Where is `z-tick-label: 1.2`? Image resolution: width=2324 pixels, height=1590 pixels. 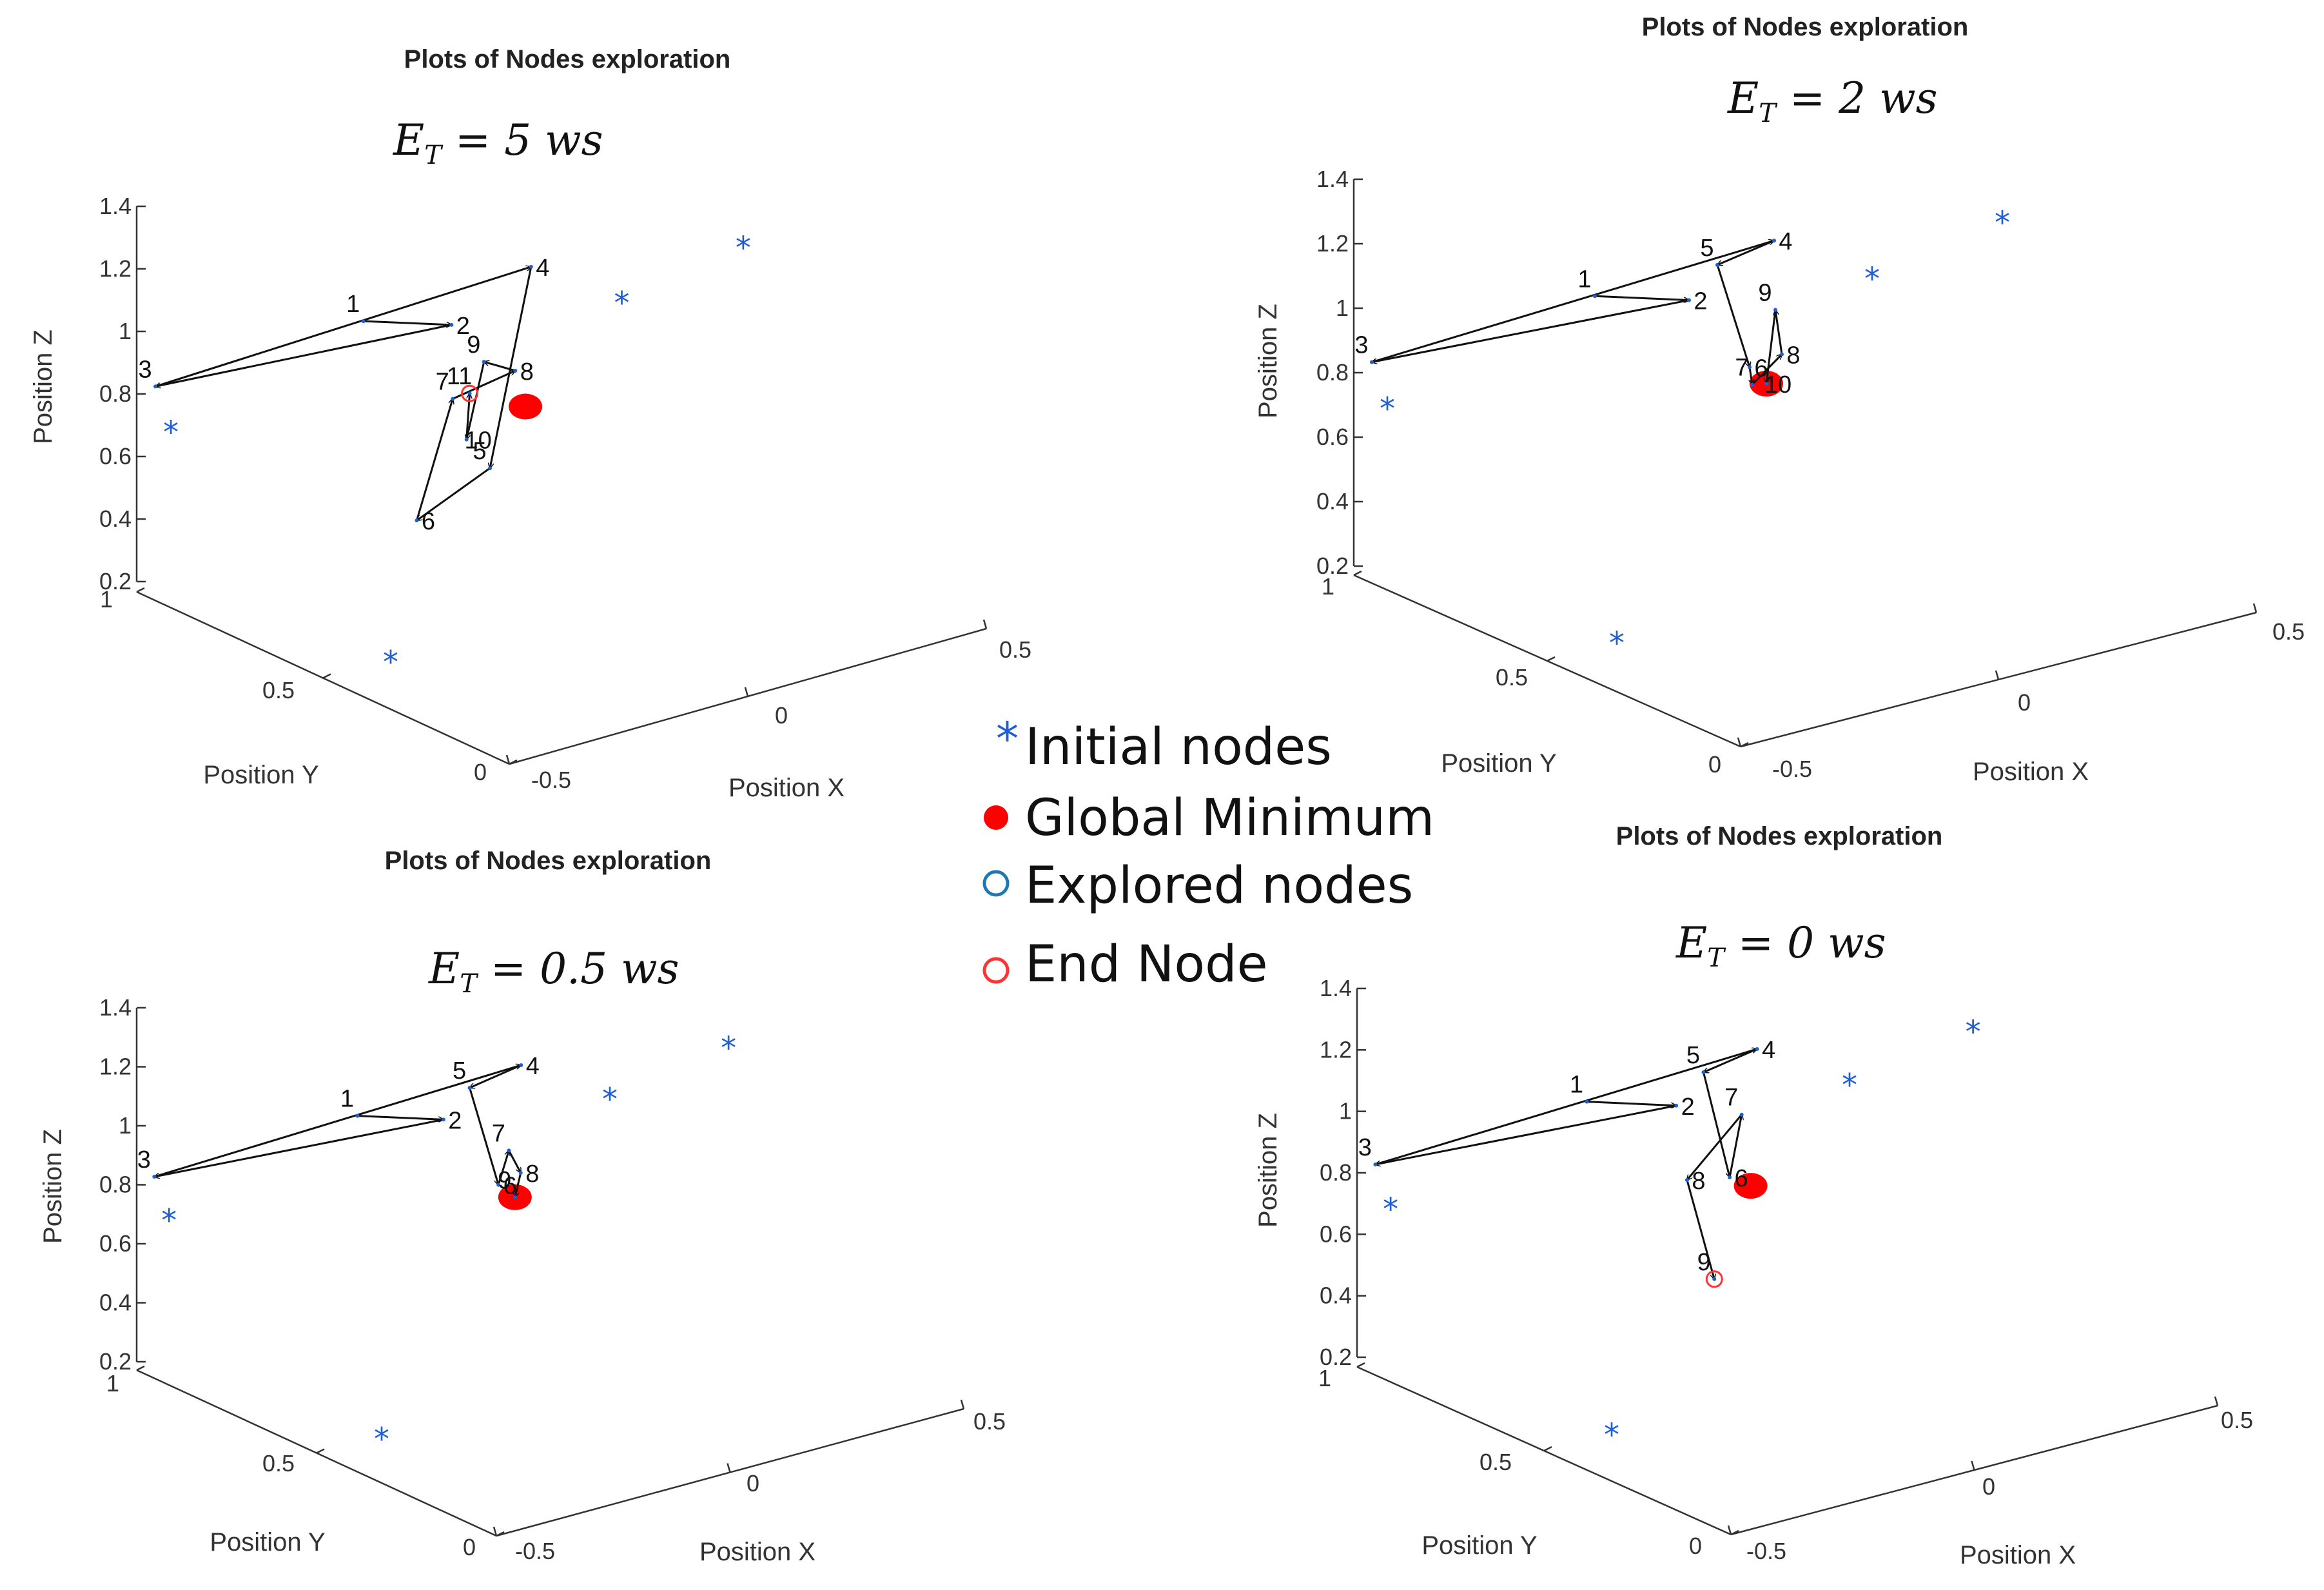 z-tick-label: 1.2 is located at coordinates (1336, 1049).